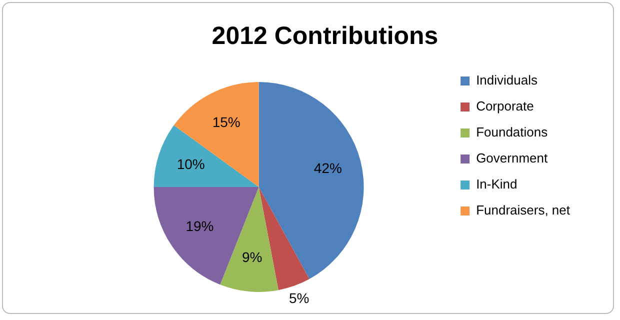  Describe the element at coordinates (190, 164) in the screenshot. I see `data-label: 10%` at that location.